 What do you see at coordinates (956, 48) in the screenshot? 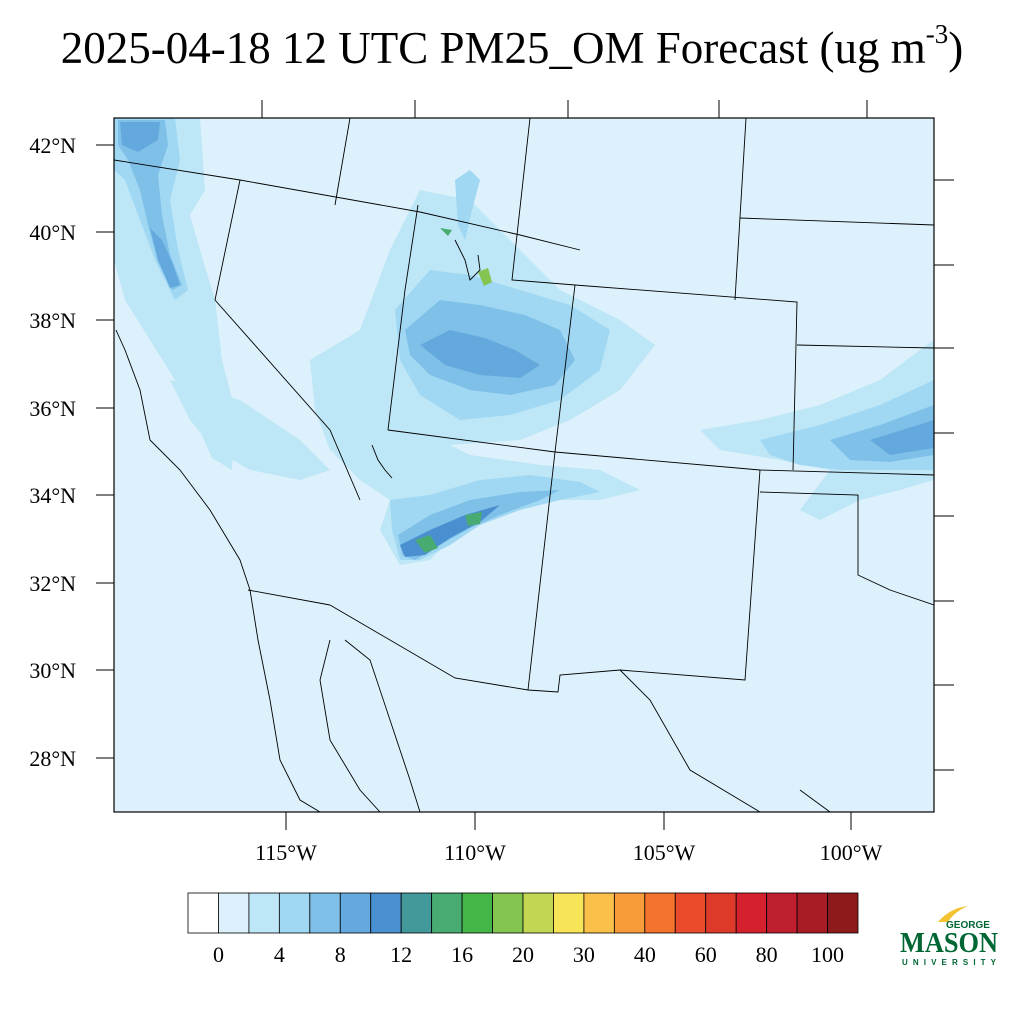
I see `title-close: )` at bounding box center [956, 48].